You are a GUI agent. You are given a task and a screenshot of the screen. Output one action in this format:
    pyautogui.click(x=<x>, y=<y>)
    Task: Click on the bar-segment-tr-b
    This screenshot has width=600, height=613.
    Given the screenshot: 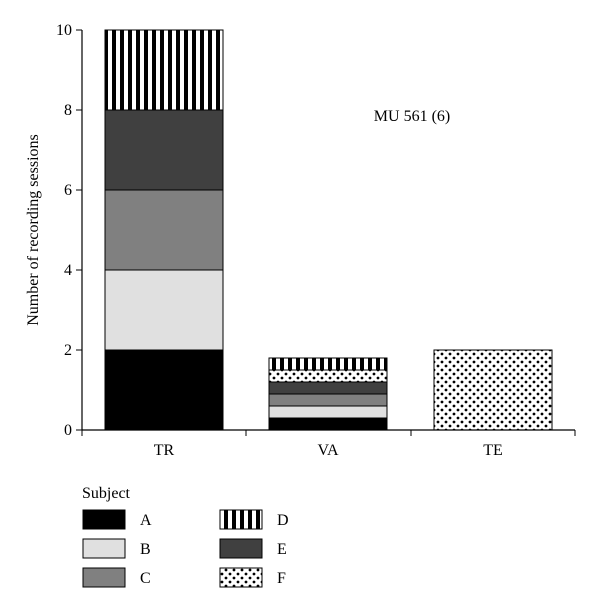 What is the action you would take?
    pyautogui.click(x=164, y=310)
    